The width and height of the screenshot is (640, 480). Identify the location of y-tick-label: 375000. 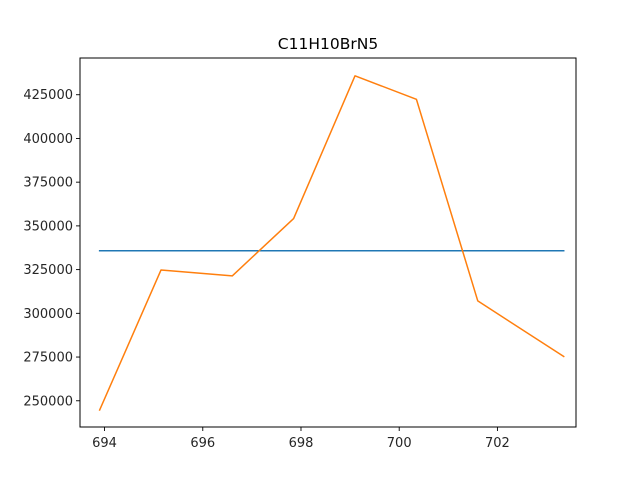
(48, 183).